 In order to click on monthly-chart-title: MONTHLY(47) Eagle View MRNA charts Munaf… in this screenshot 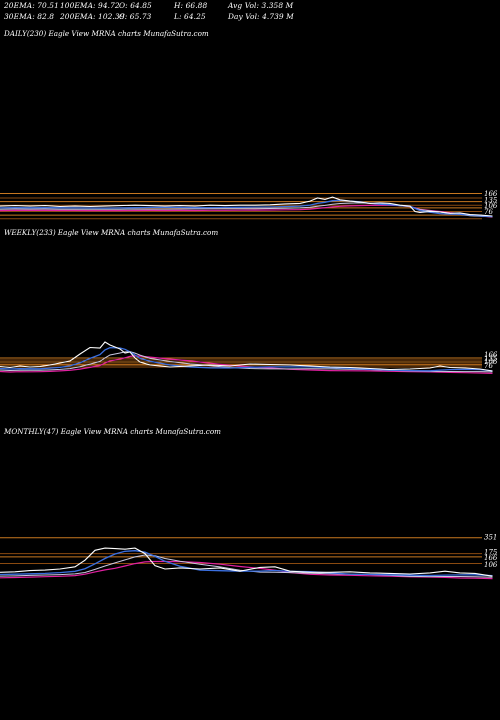, I will do `click(112, 431)`.